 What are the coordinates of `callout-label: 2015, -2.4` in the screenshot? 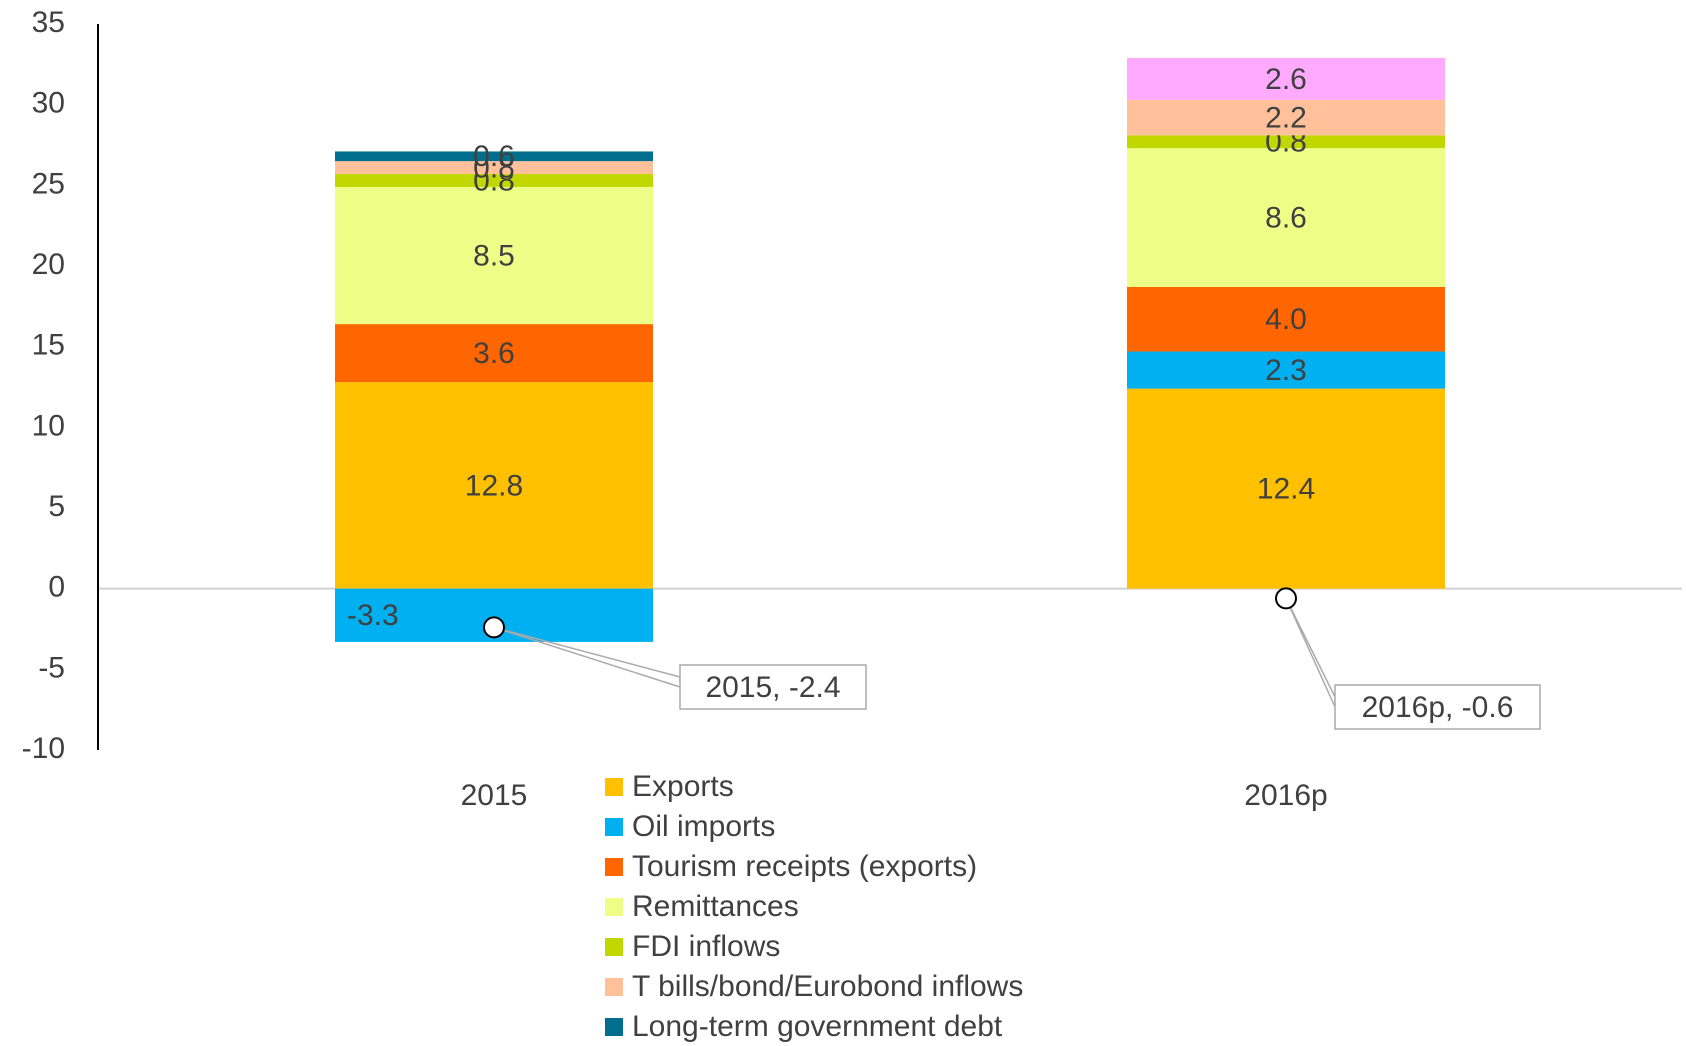 It's located at (772, 687).